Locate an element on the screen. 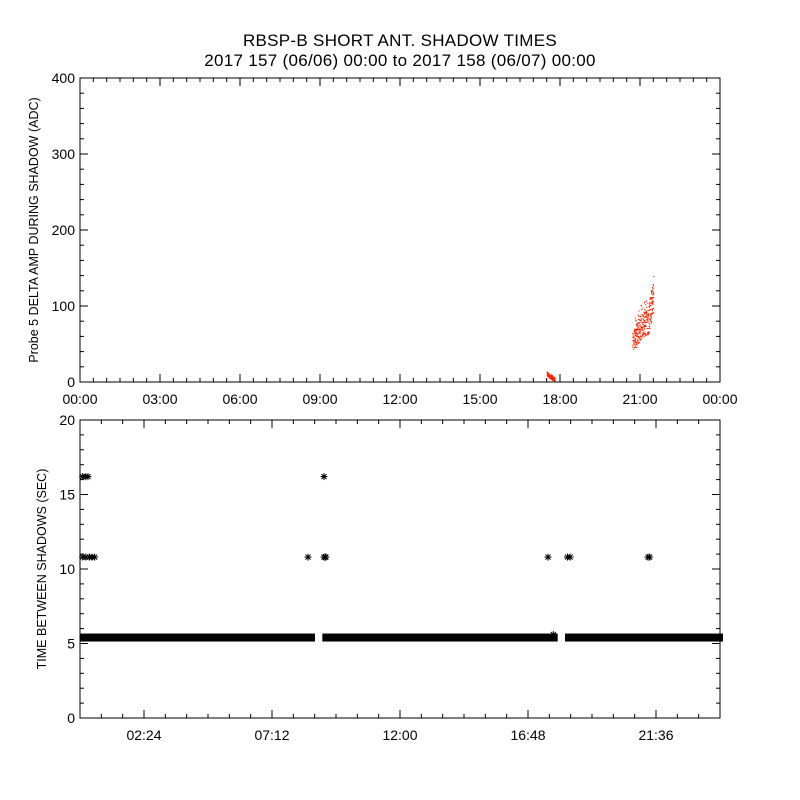 The image size is (800, 800). x-tick-label: 02:24 is located at coordinates (143, 735).